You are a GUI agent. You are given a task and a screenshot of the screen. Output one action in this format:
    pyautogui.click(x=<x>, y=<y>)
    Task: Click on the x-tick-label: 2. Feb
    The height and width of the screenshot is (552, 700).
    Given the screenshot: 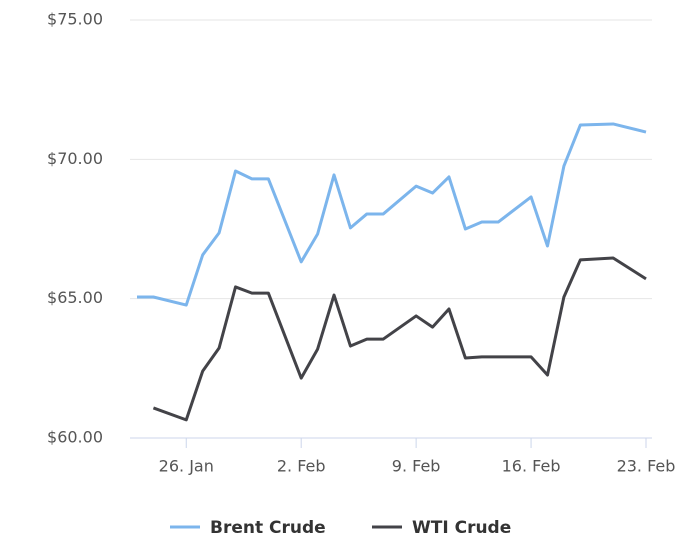 What is the action you would take?
    pyautogui.click(x=301, y=466)
    